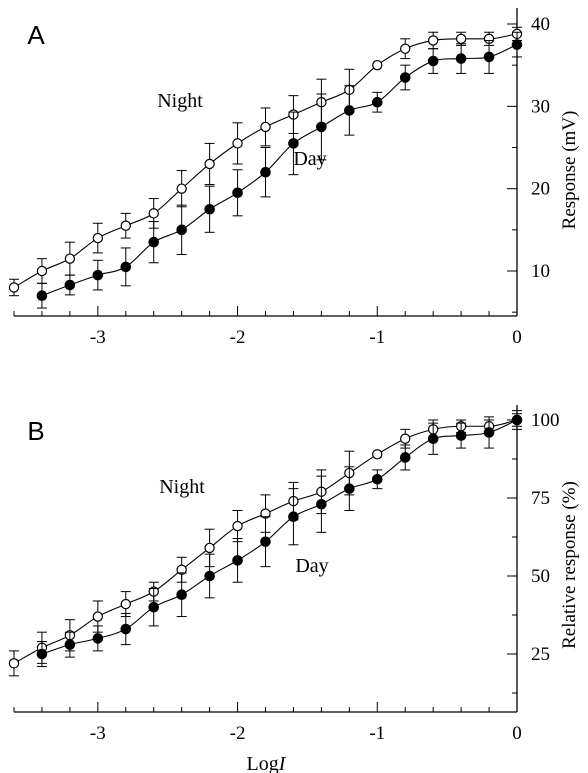 The width and height of the screenshot is (588, 773). What do you see at coordinates (540, 654) in the screenshot?
I see `y-tick-label: 25` at bounding box center [540, 654].